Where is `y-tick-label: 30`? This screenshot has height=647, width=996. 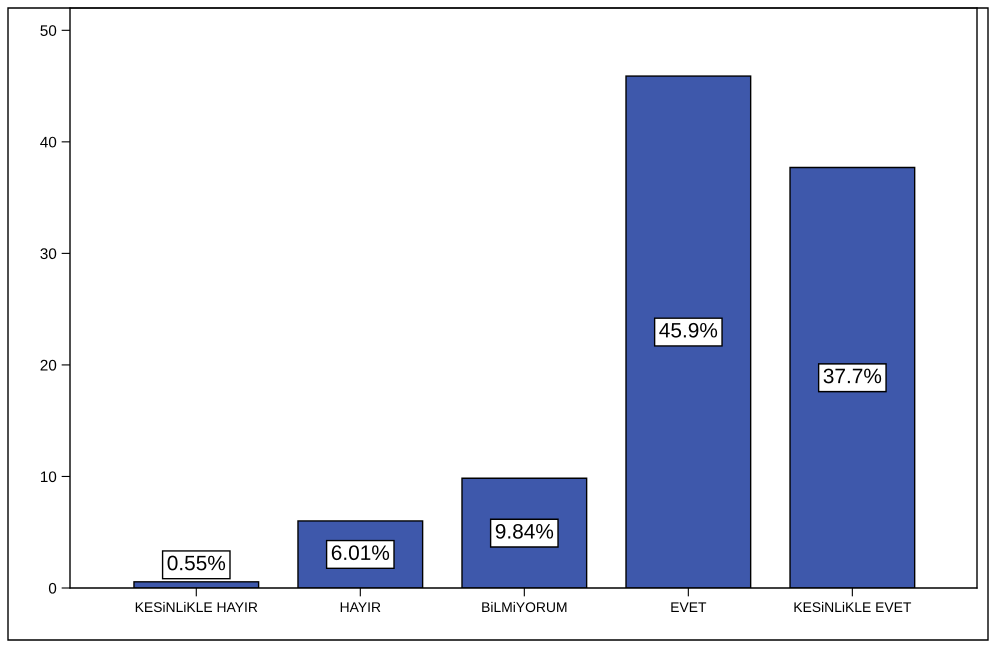
y-tick-label: 30 is located at coordinates (48, 254).